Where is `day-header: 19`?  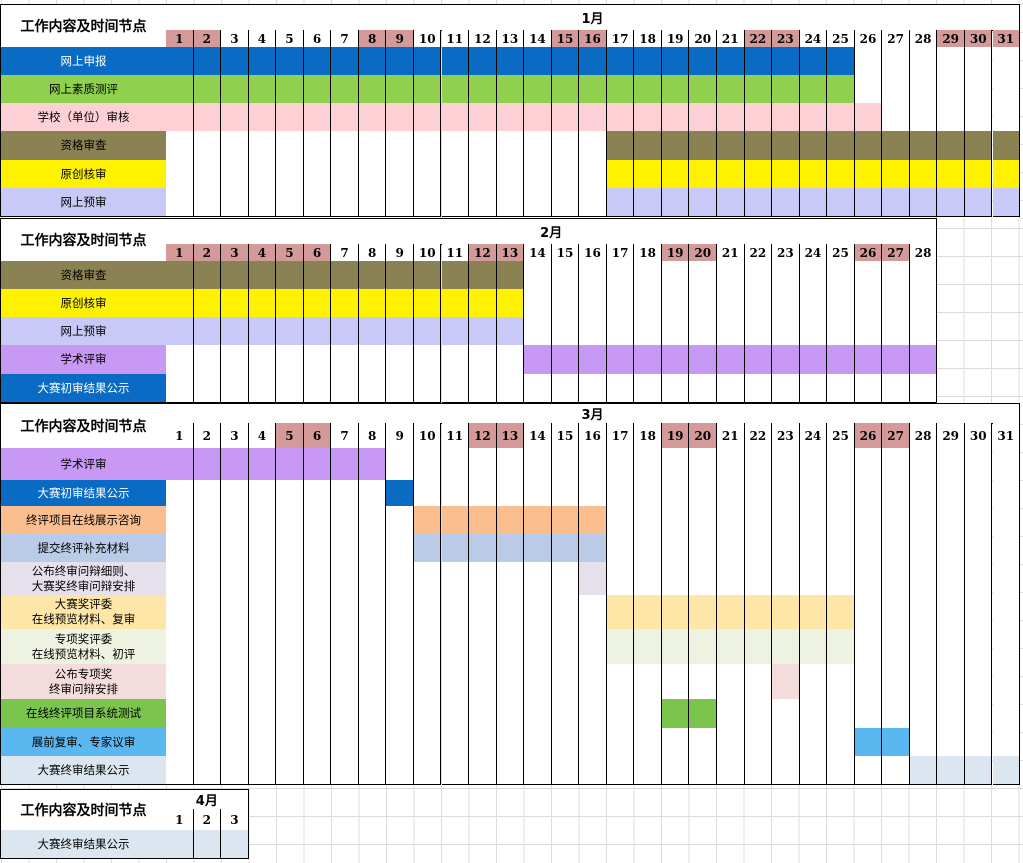 day-header: 19 is located at coordinates (675, 39).